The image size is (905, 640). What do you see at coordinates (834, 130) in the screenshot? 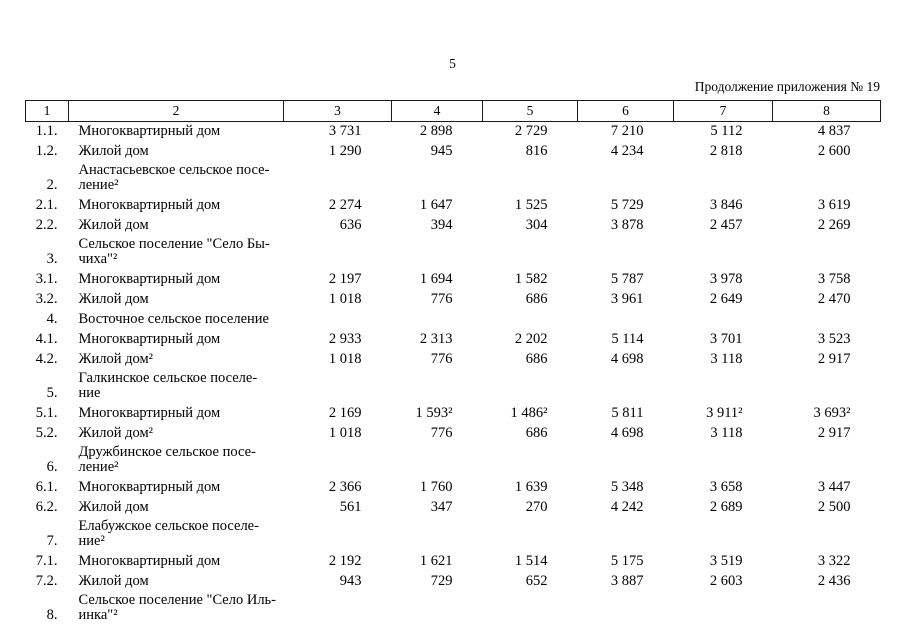
I see `value-cell: 4 837` at bounding box center [834, 130].